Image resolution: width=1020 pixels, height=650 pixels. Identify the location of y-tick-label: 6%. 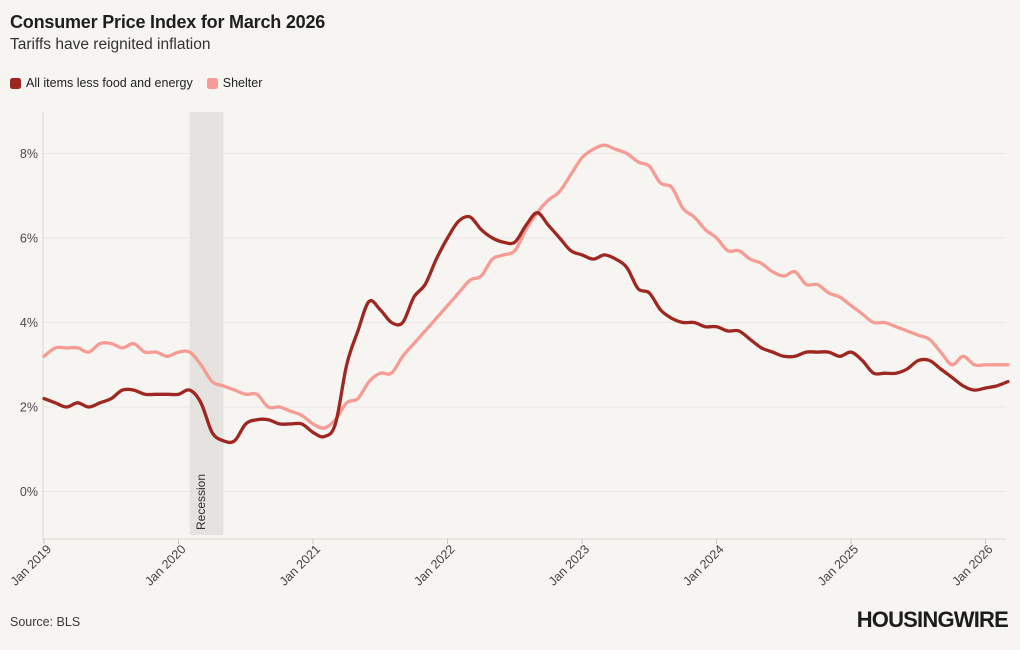
(29, 239).